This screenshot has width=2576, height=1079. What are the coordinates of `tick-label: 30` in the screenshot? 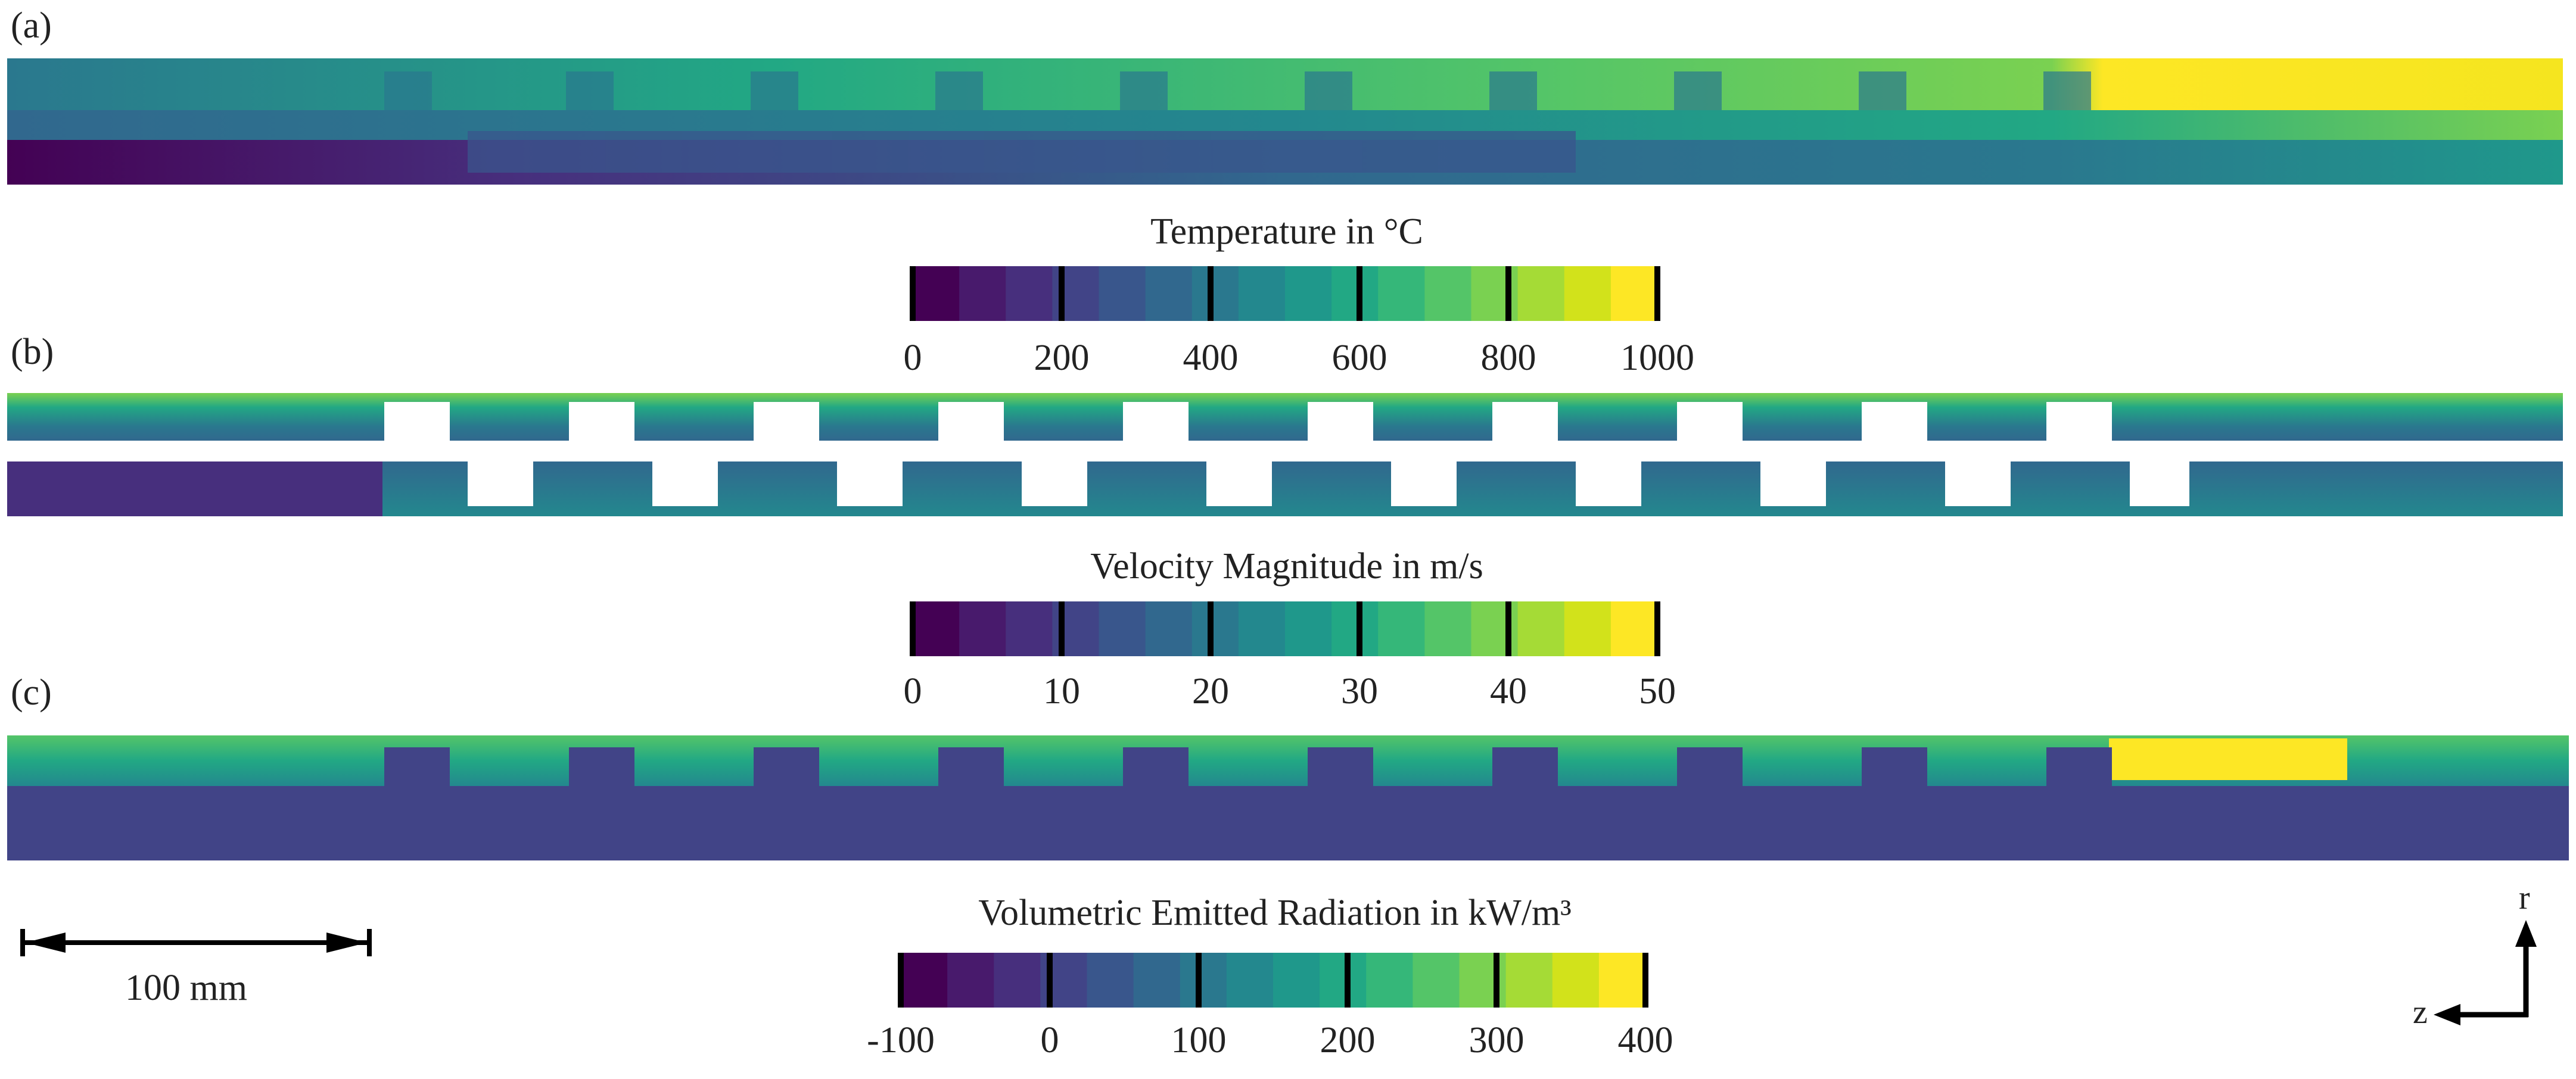 It's located at (1359, 691).